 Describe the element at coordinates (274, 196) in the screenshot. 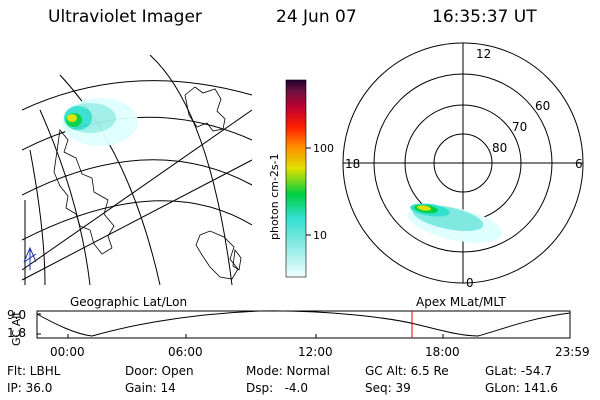

I see `colorbar-unit-label: photon cm-2s-1` at that location.